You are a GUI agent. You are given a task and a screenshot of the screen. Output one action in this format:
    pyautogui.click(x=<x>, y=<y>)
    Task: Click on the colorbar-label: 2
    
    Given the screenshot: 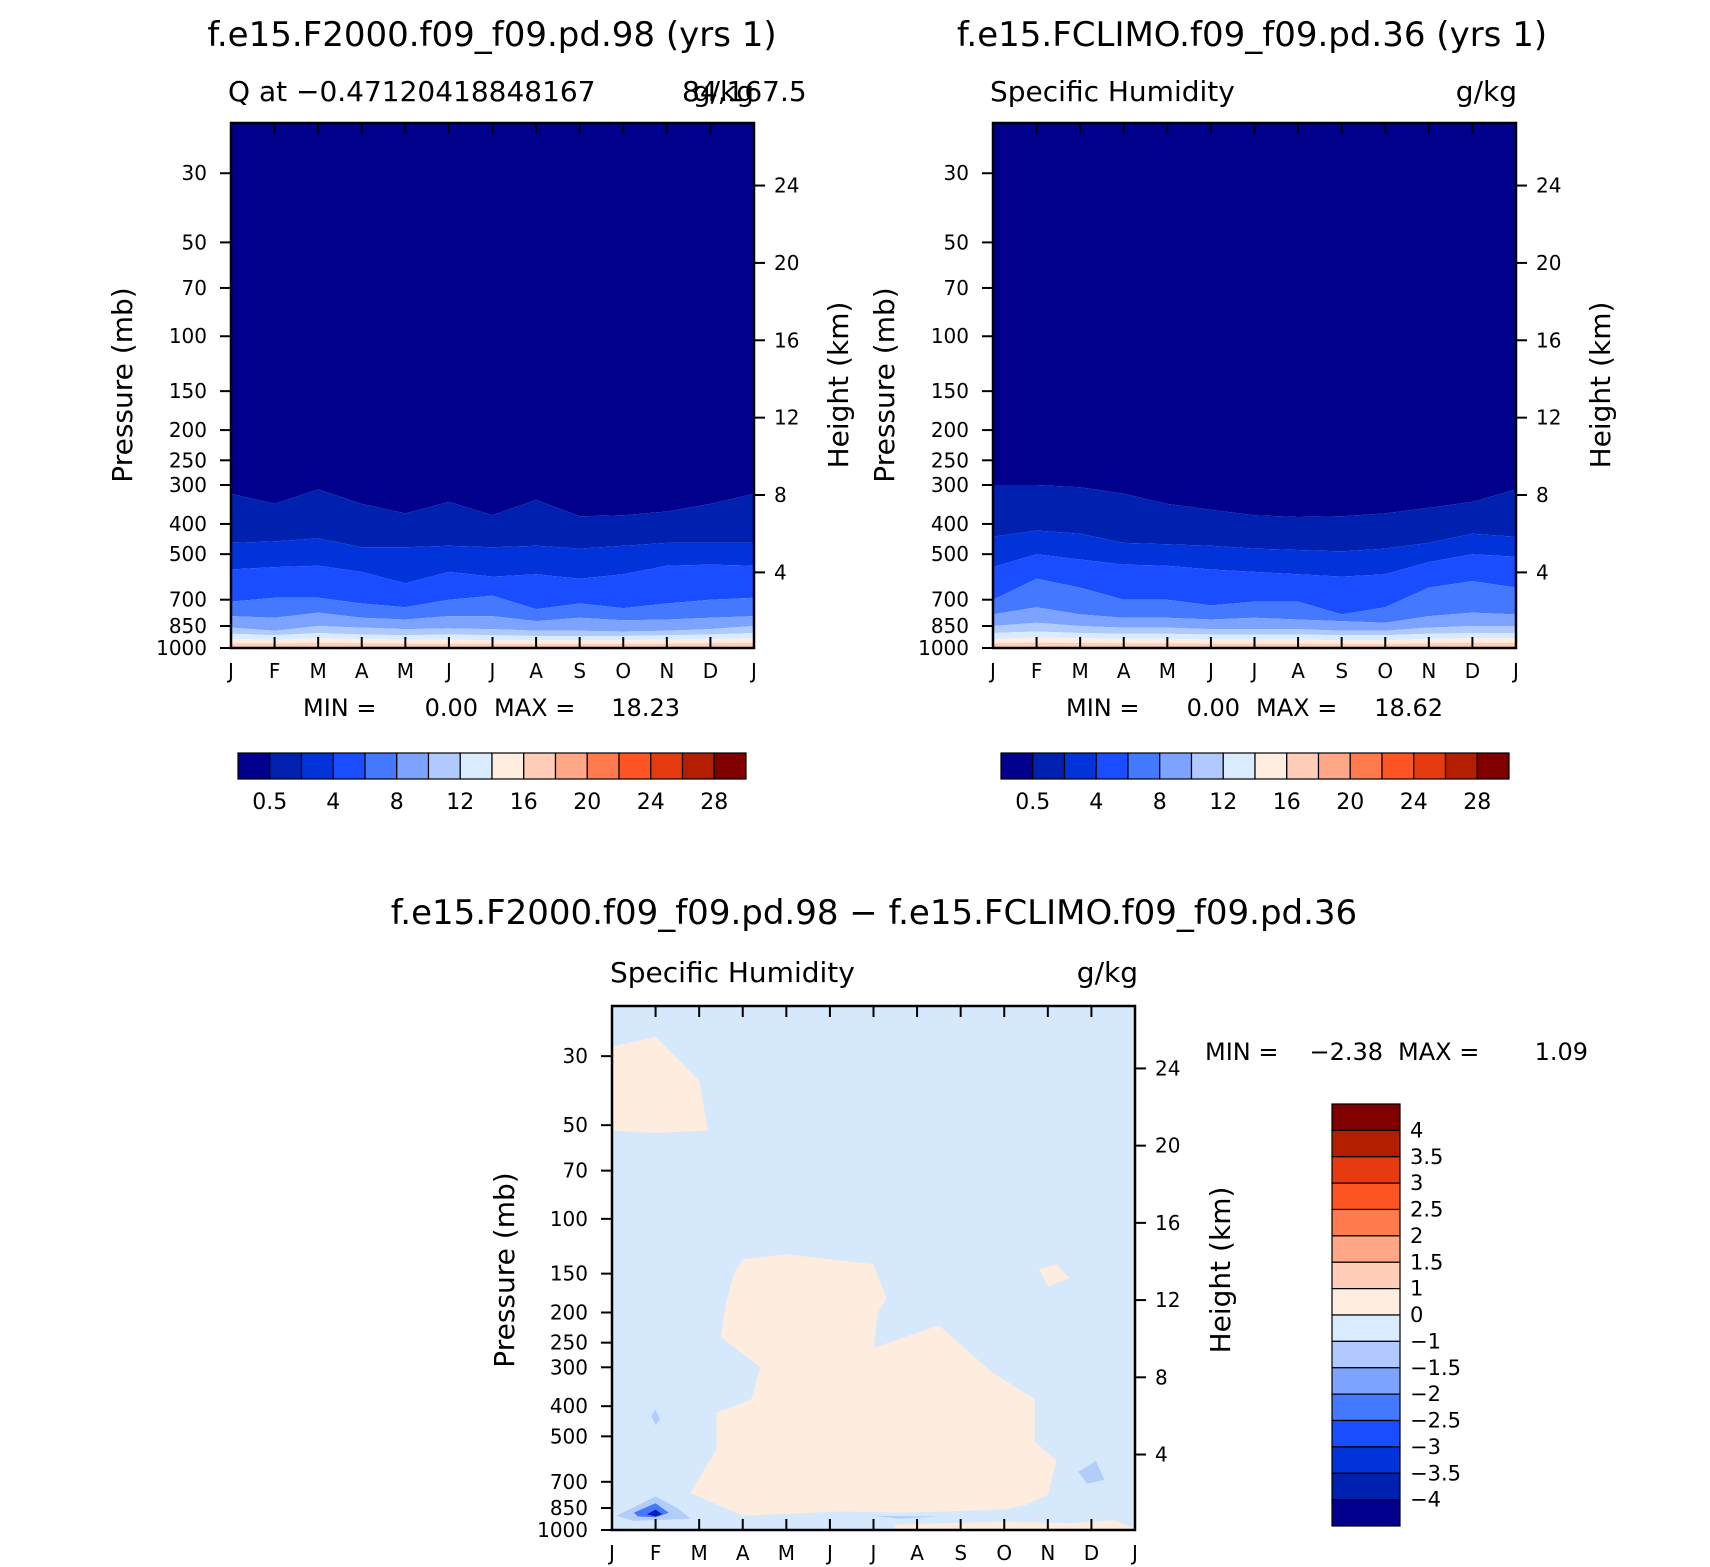 What is the action you would take?
    pyautogui.click(x=1416, y=1236)
    